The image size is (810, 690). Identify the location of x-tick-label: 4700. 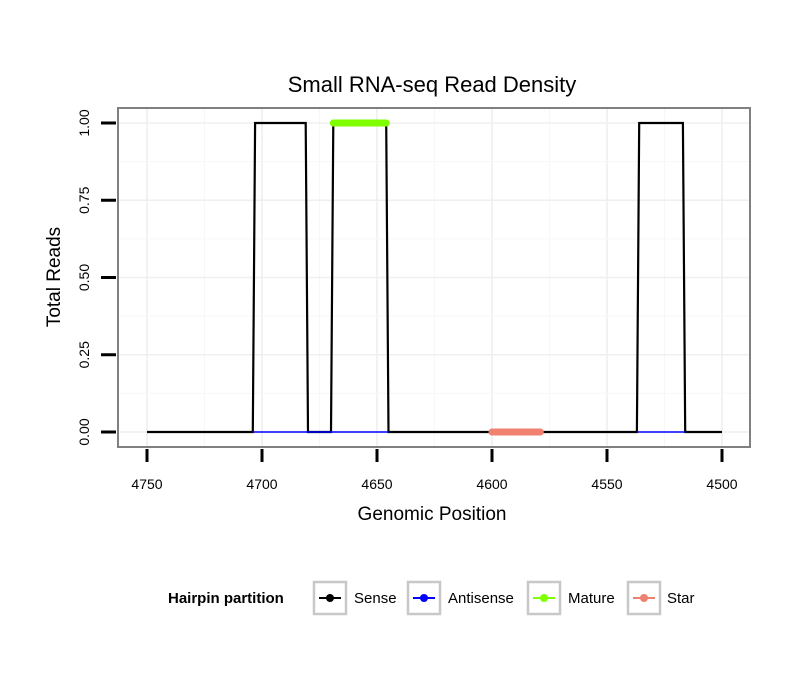
(261, 484).